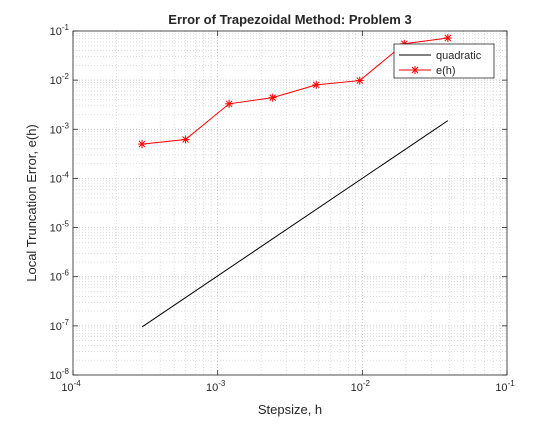  Describe the element at coordinates (459, 56) in the screenshot. I see `legend-label-quadratic: quadratic` at that location.